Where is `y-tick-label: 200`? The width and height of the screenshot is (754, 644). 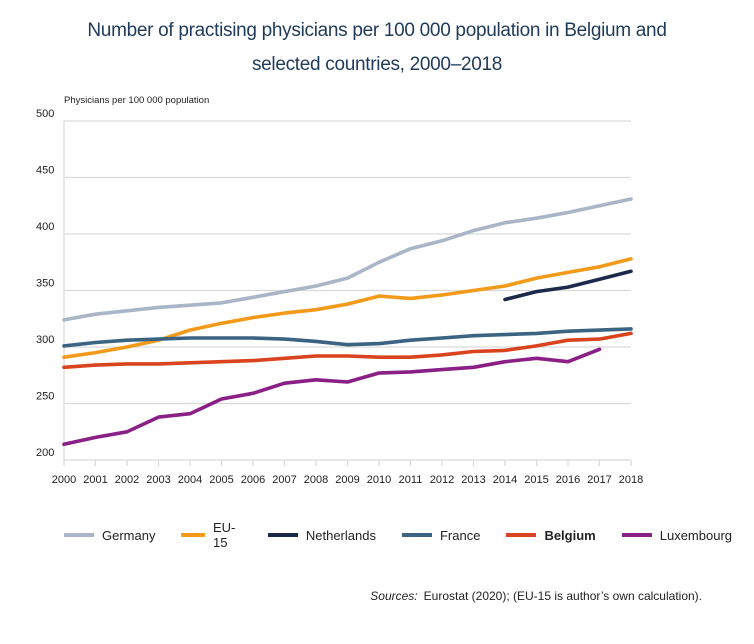
y-tick-label: 200 is located at coordinates (45, 453).